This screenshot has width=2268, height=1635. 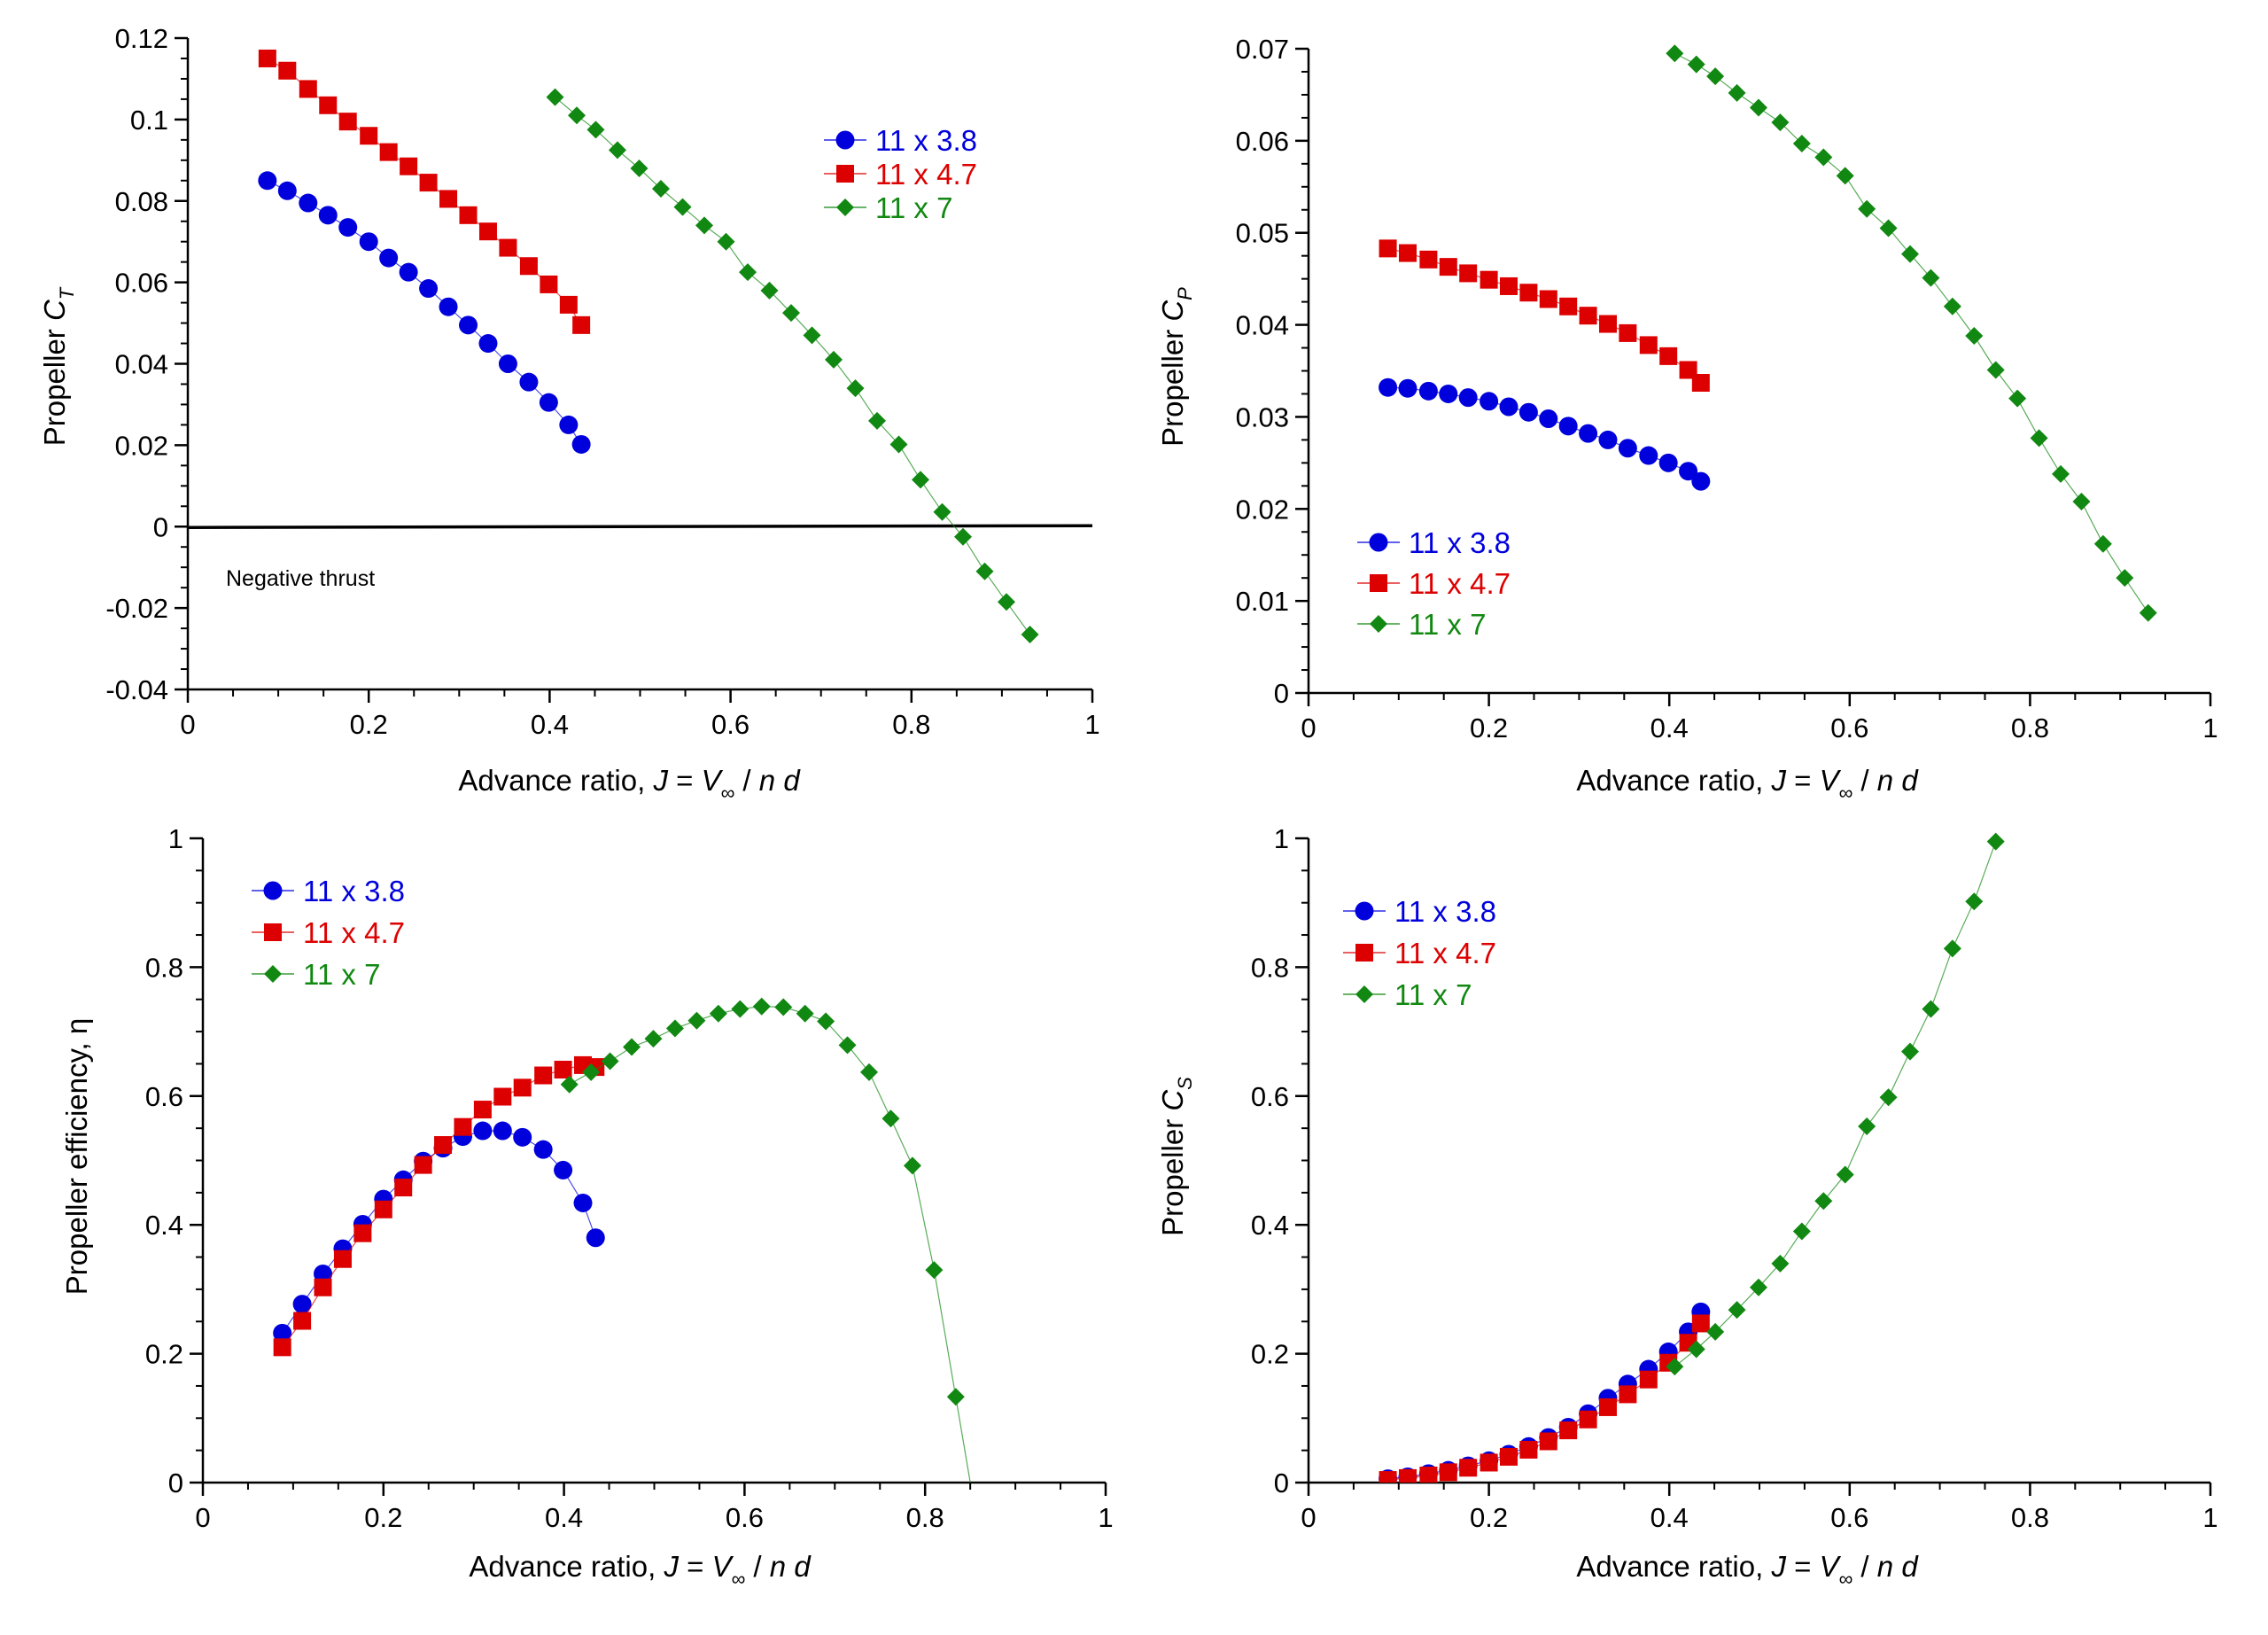 What do you see at coordinates (424, 312) in the screenshot?
I see `ct-series-line` at bounding box center [424, 312].